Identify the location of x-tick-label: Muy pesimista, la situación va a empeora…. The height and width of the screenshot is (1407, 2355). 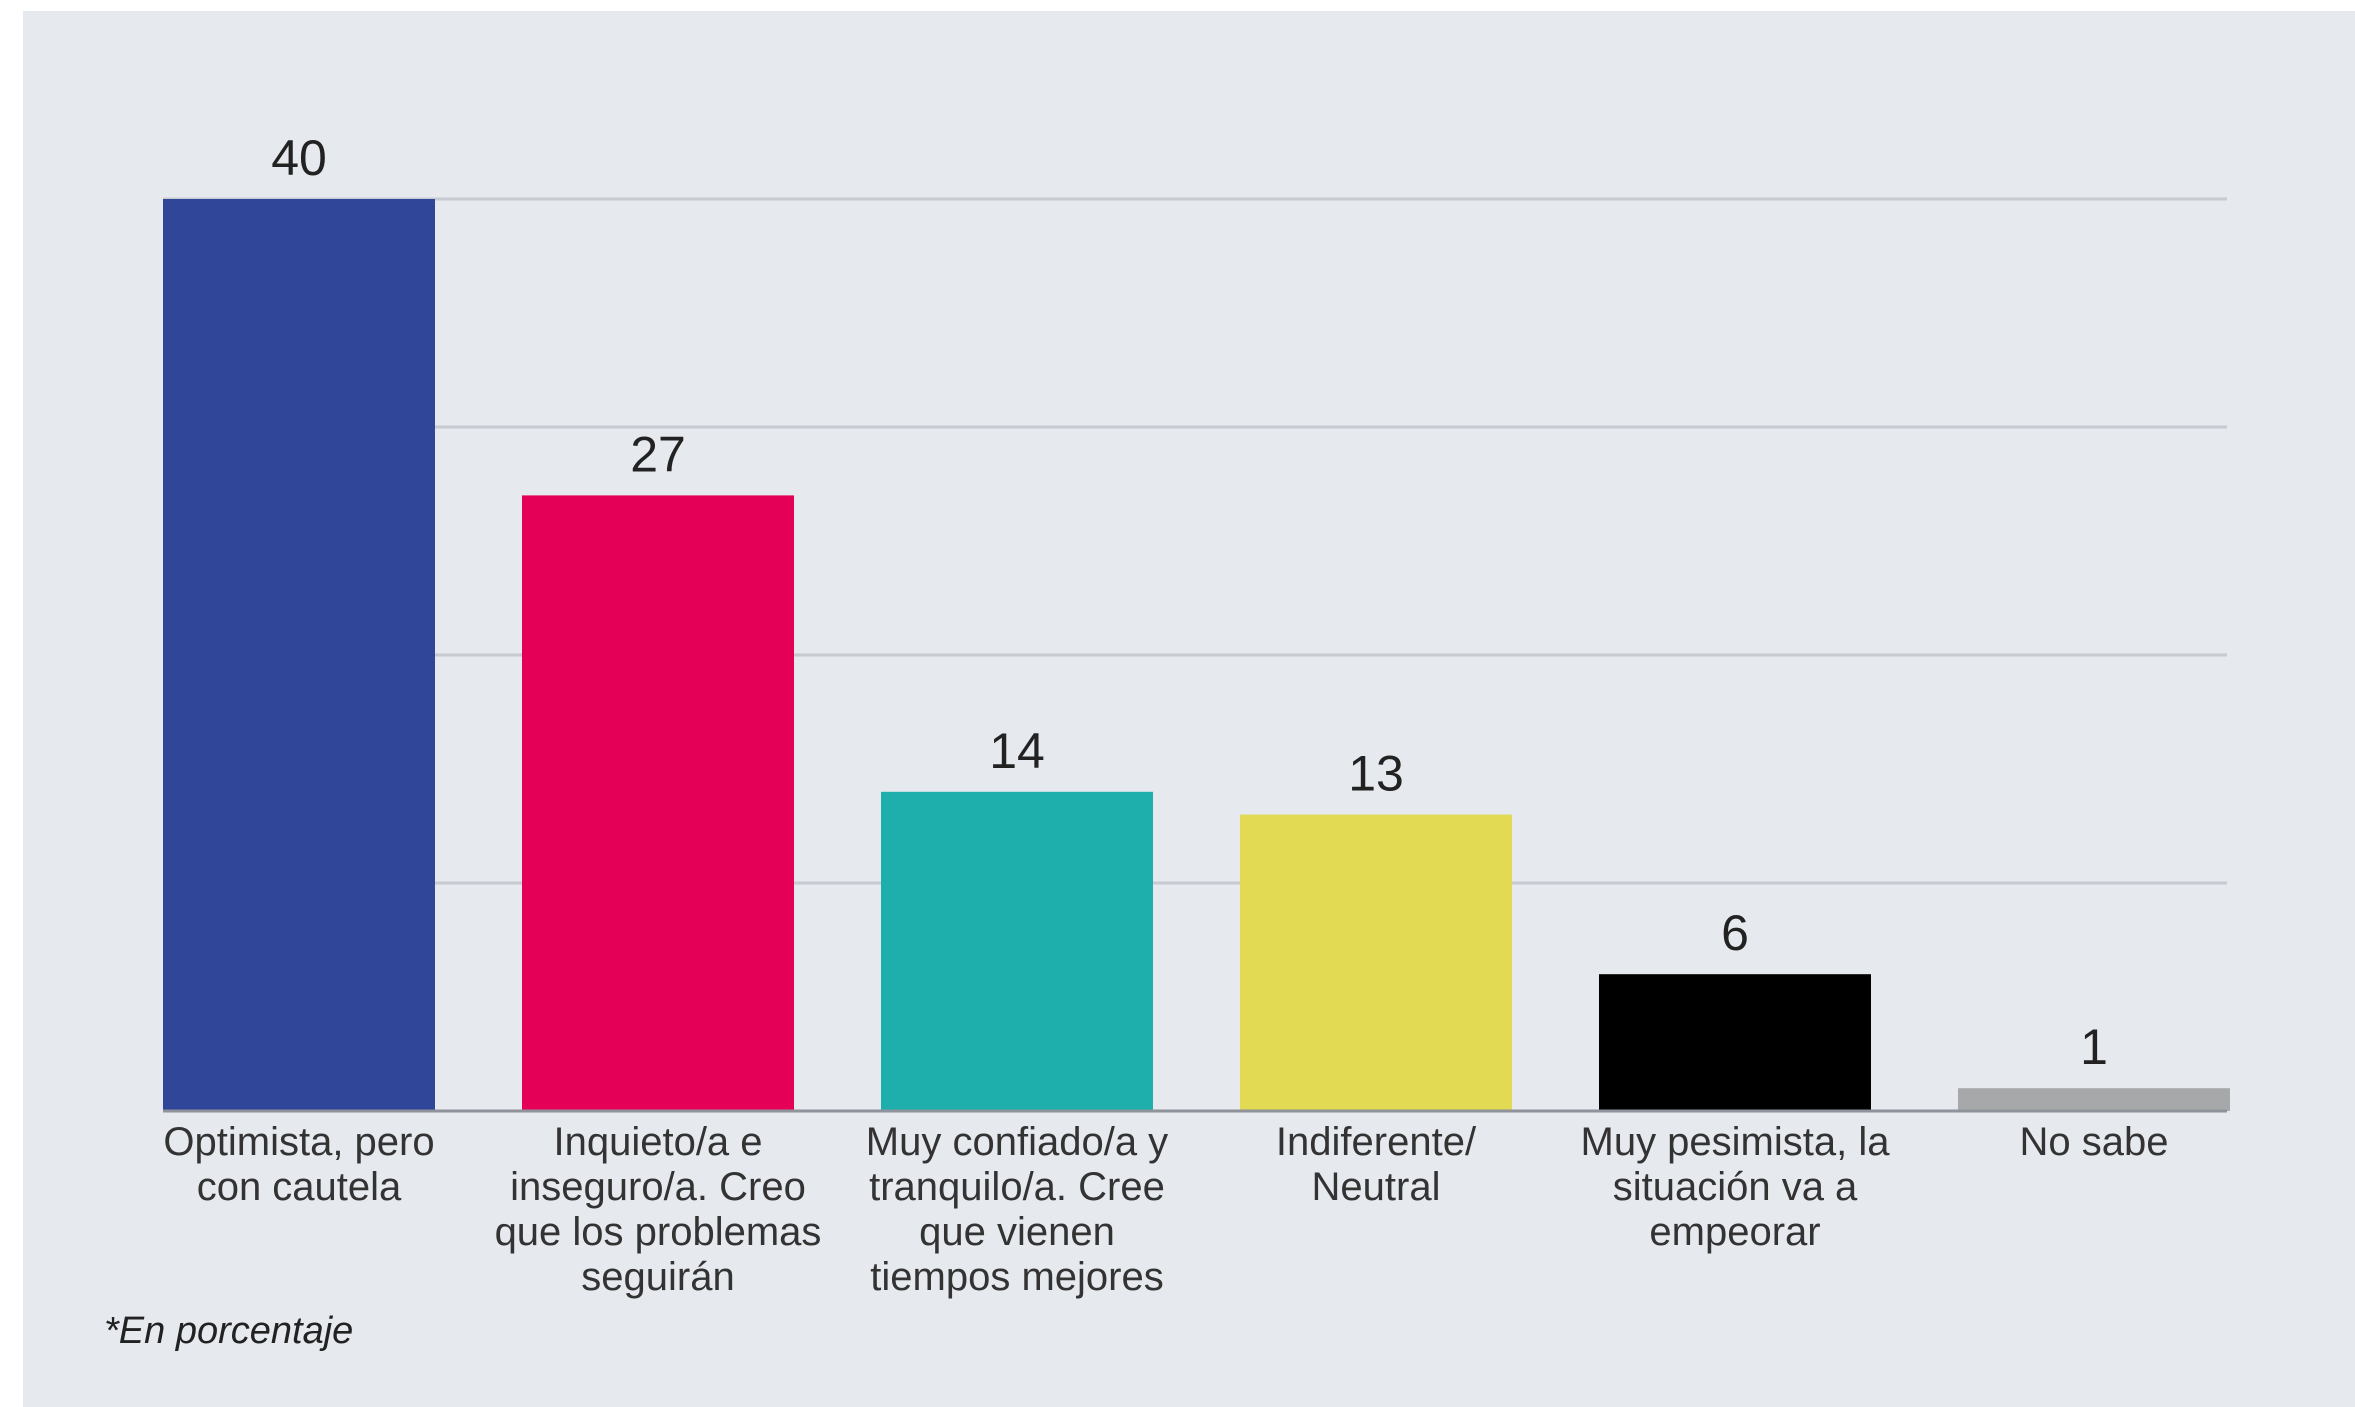
(1735, 1187).